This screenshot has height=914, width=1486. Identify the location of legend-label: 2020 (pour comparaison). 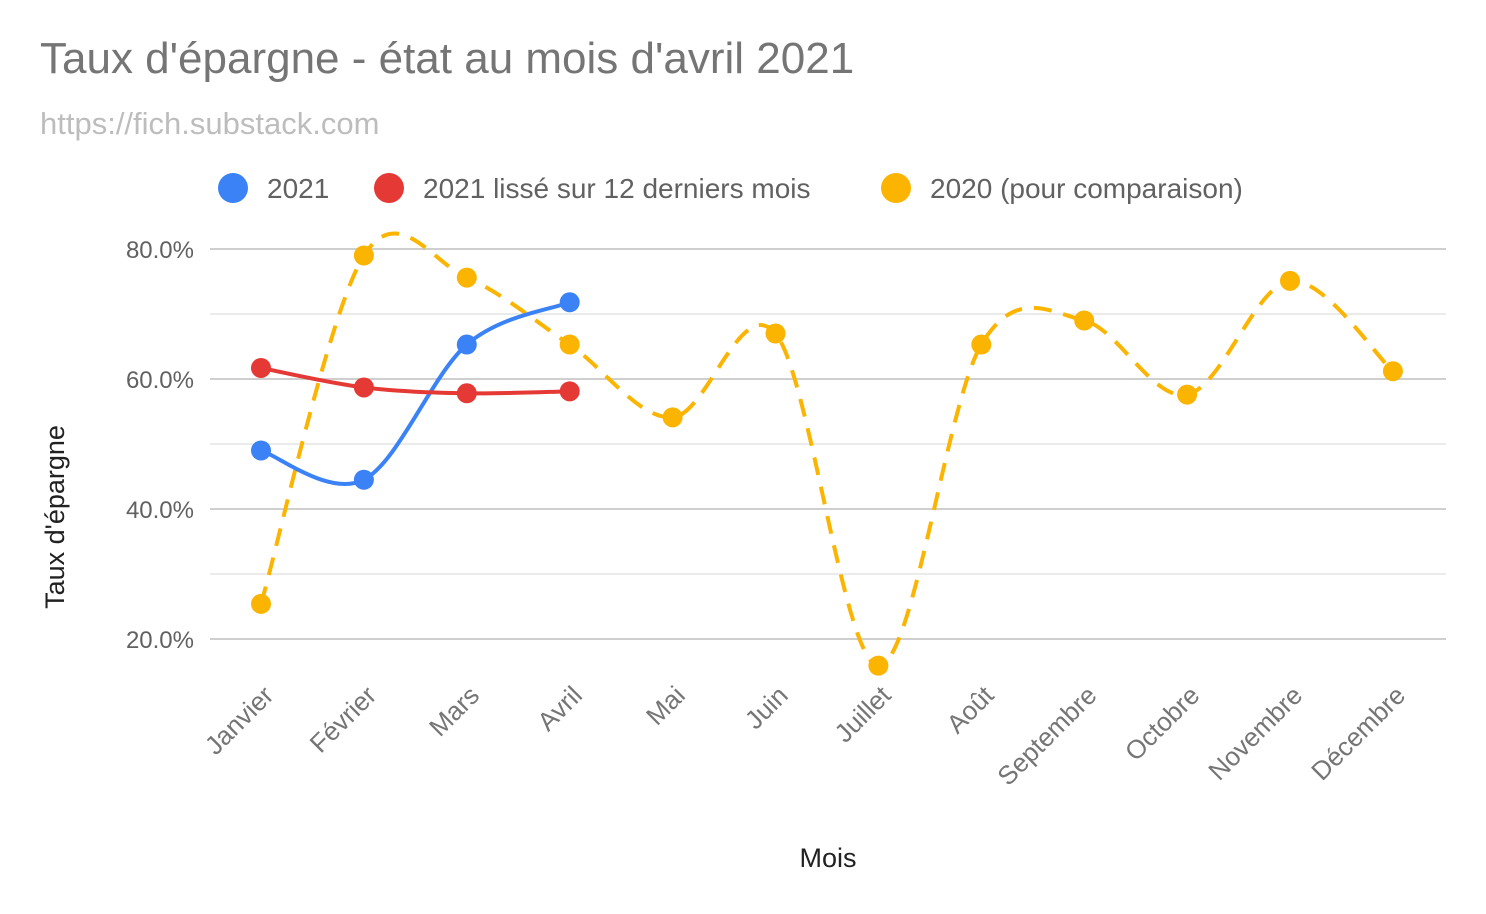
(1086, 188).